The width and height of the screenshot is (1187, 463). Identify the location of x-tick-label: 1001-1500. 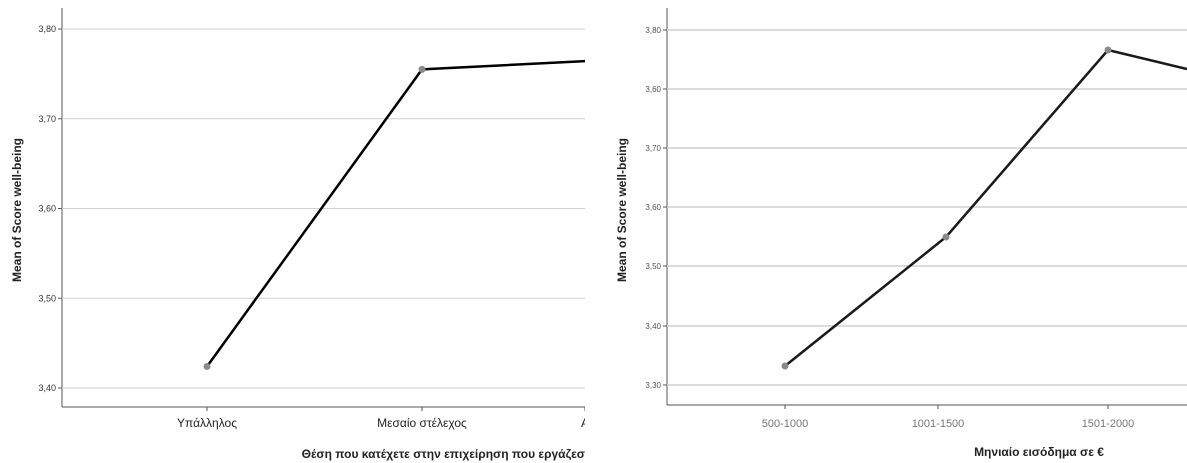
(938, 424).